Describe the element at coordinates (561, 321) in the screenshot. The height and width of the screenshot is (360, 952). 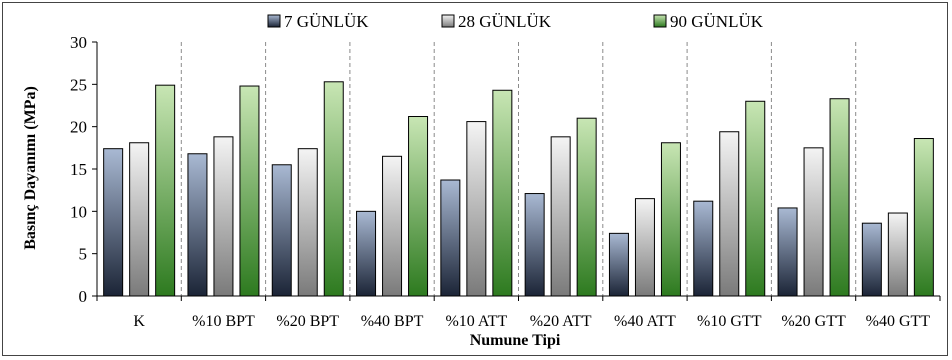
I see `x-tick-label: %20 ATT` at that location.